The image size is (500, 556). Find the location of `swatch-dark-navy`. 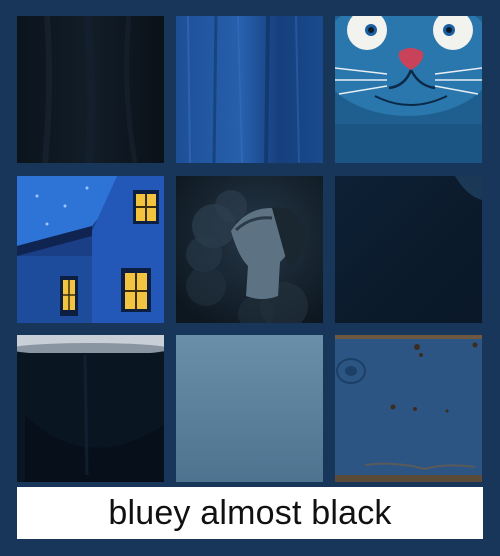

swatch-dark-navy is located at coordinates (408, 249).